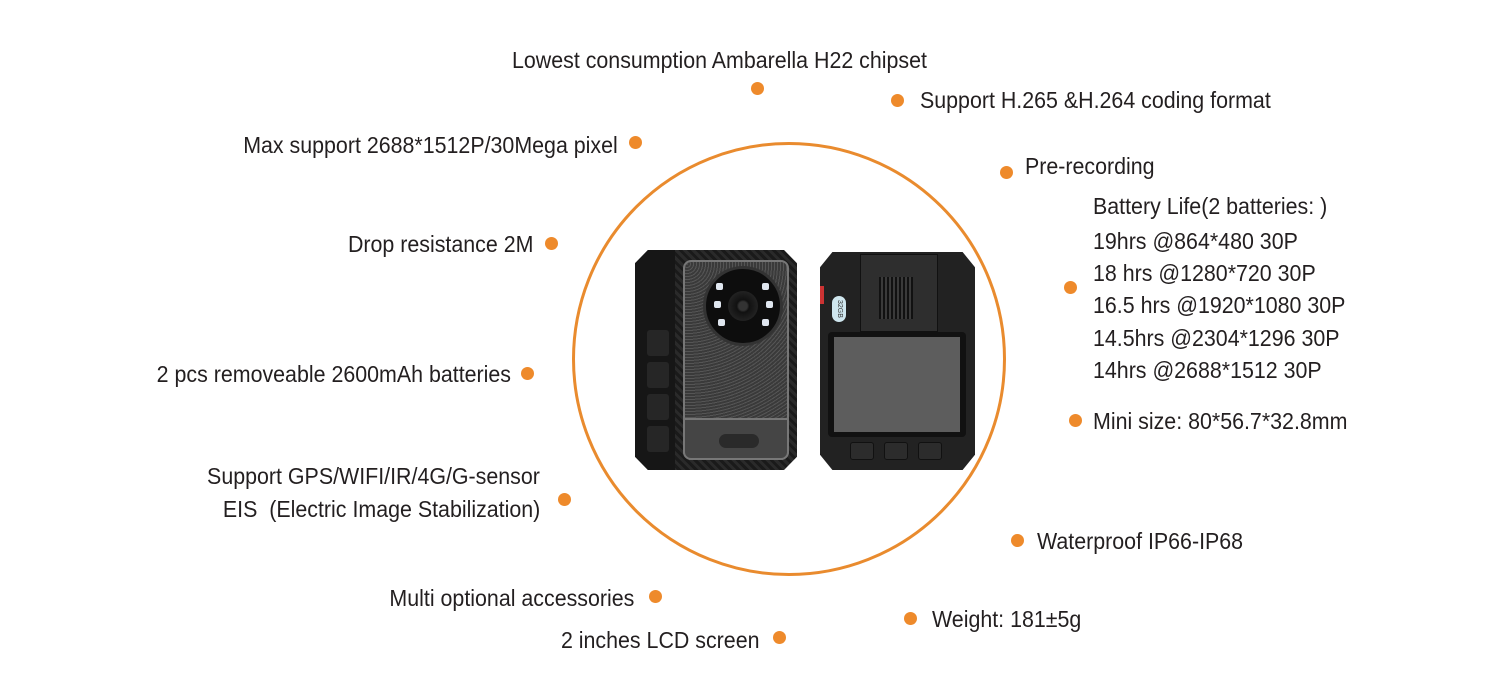 The width and height of the screenshot is (1500, 700). Describe the element at coordinates (333, 374) in the screenshot. I see `feature-batteries: 2 pcs removeable 2600mAh batteries` at that location.